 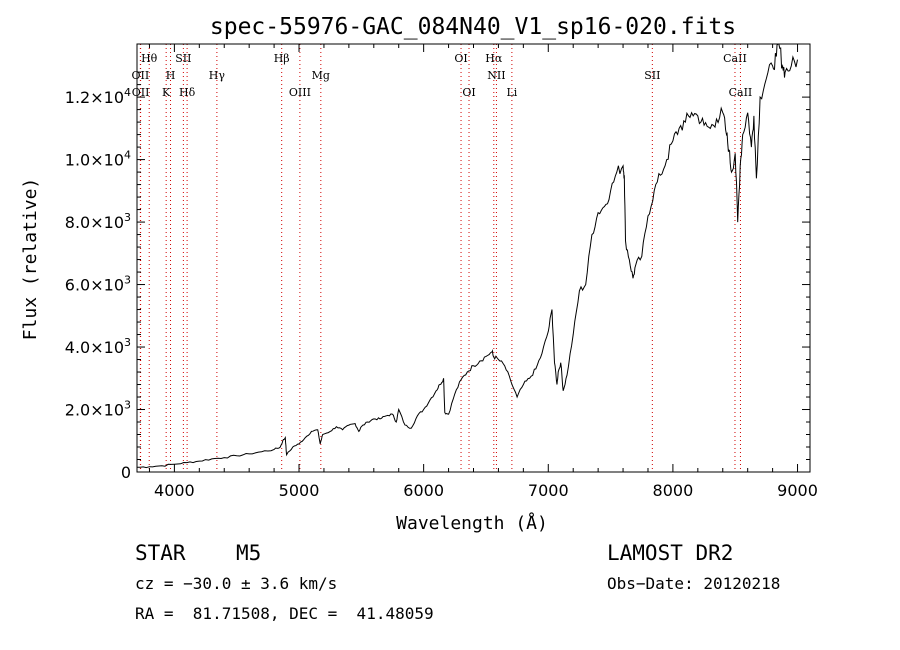 What do you see at coordinates (98, 159) in the screenshot?
I see `y-tick-label: 1.0×10⁴` at bounding box center [98, 159].